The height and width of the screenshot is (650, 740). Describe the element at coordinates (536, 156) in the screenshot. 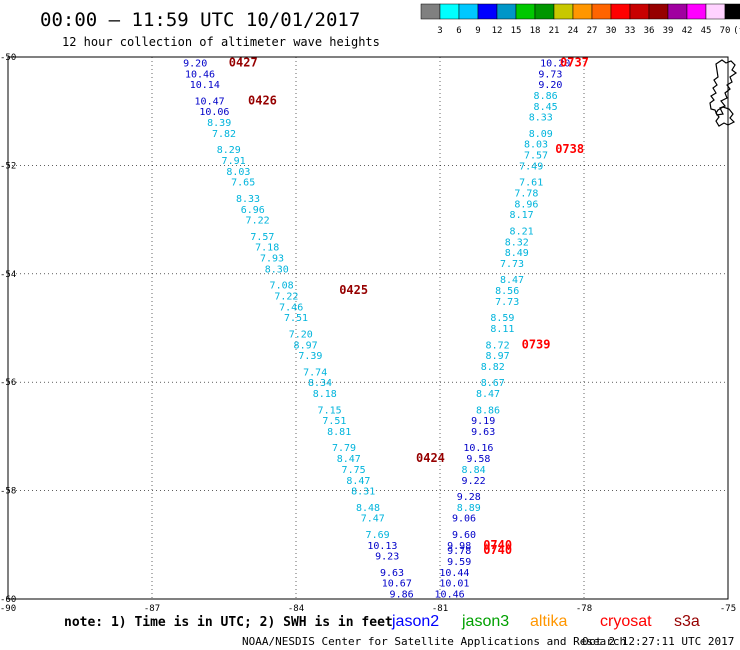

I see `swh-value-label: 7.57` at that location.